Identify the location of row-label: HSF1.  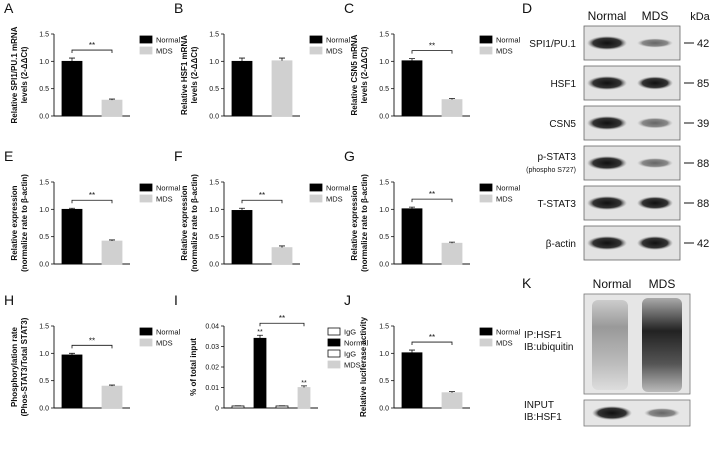
(563, 84).